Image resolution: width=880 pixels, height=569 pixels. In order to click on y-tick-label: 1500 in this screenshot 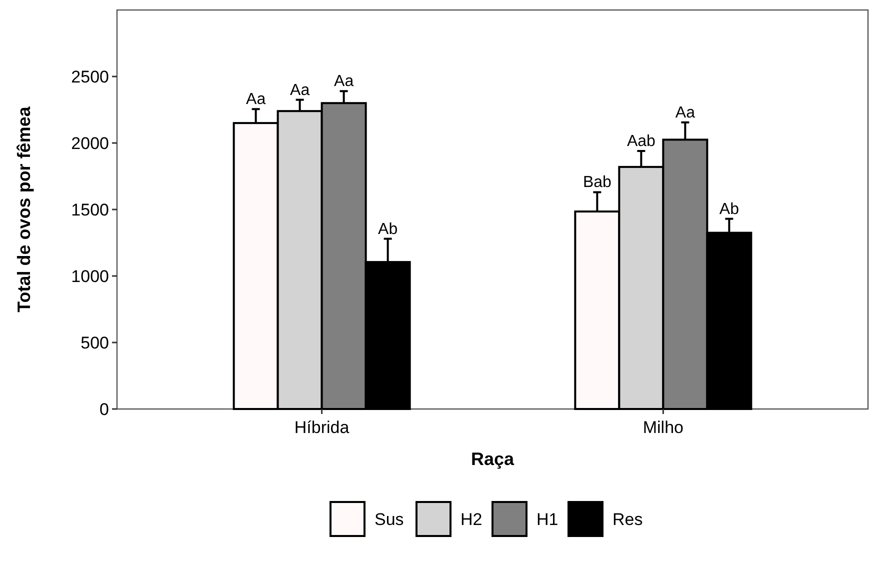, I will do `click(90, 210)`.